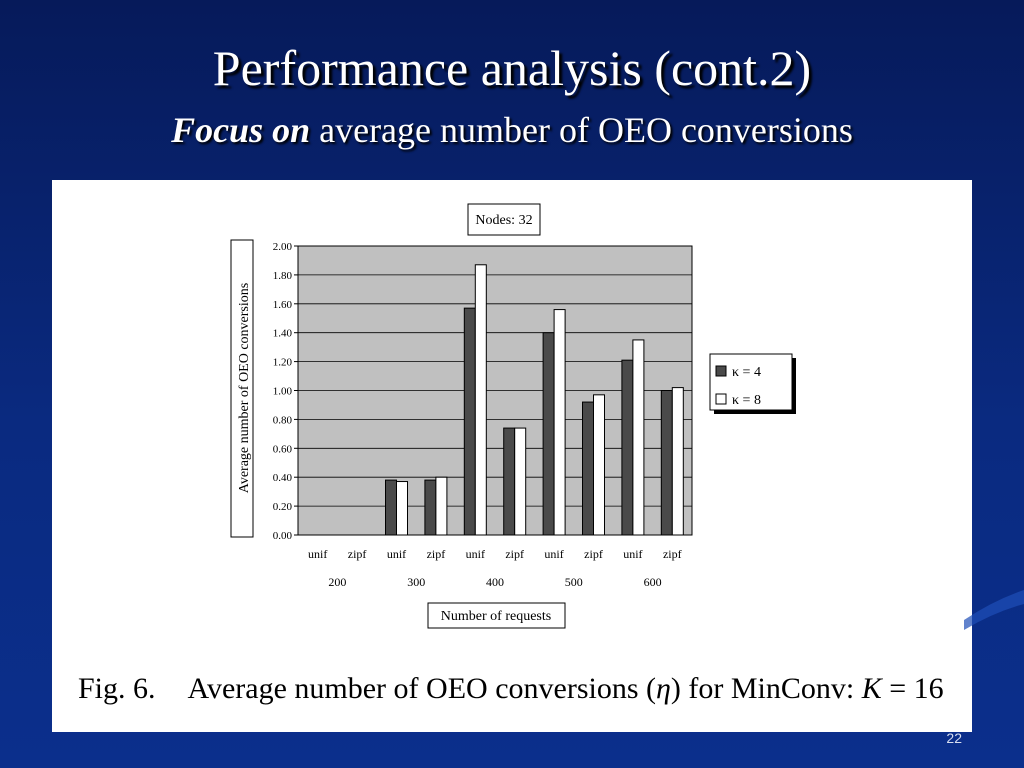 This screenshot has width=1024, height=768. Describe the element at coordinates (495, 582) in the screenshot. I see `x-group-label: 400` at that location.